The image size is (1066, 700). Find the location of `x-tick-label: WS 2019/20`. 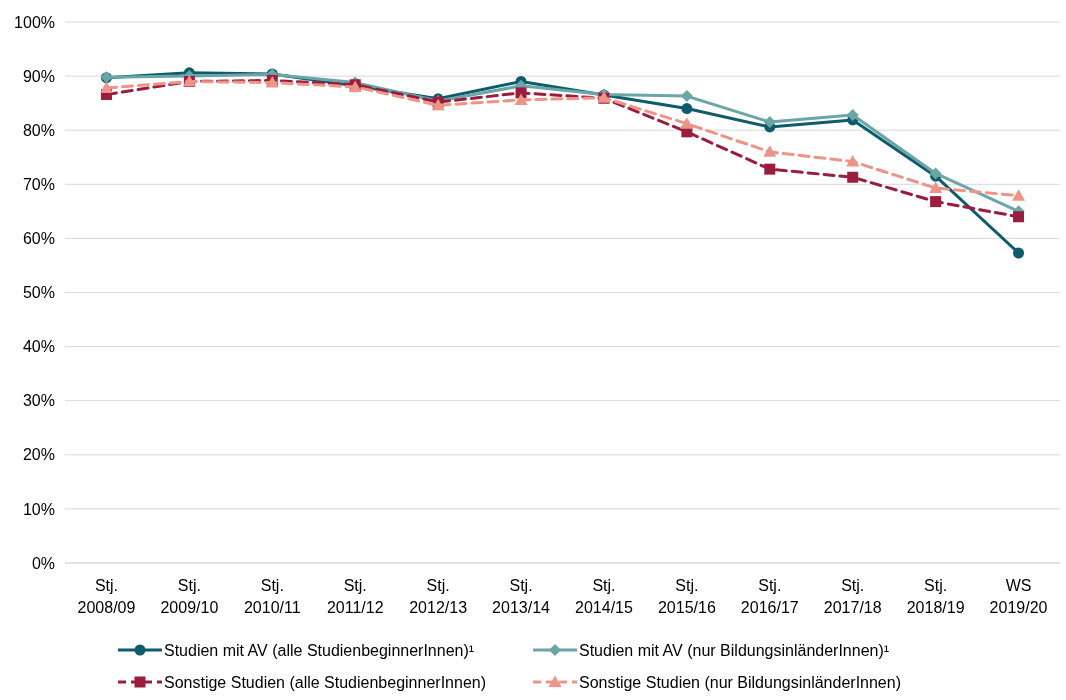

x-tick-label: WS 2019/20 is located at coordinates (1018, 596).